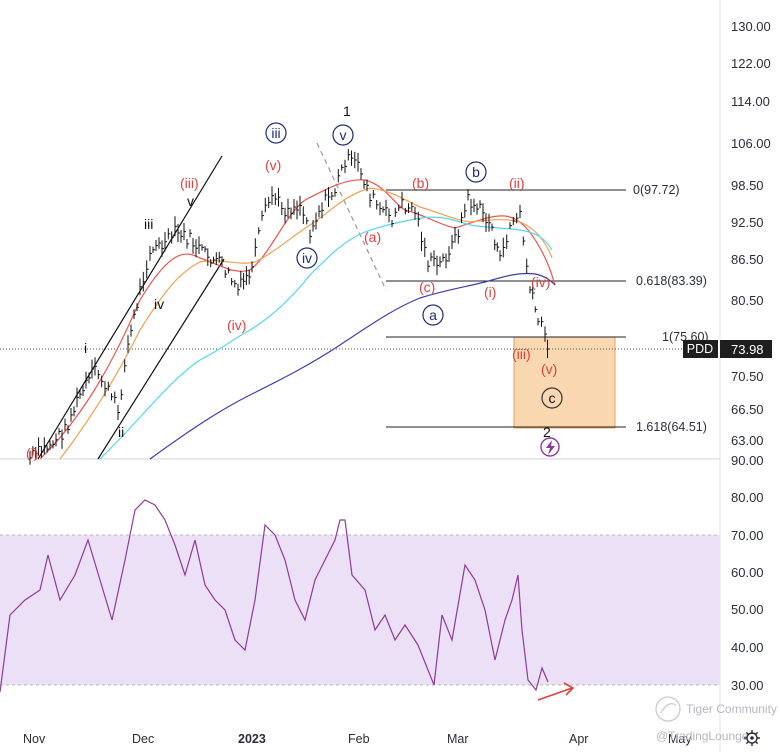 Image resolution: width=780 pixels, height=752 pixels. I want to click on fib-label-0: 0(97.72), so click(656, 190).